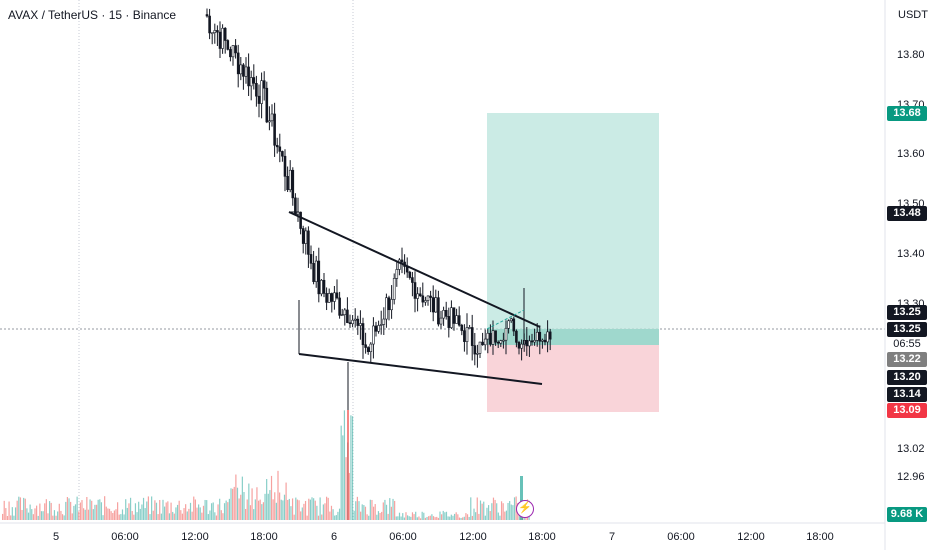  Describe the element at coordinates (913, 15) in the screenshot. I see `currency-label: USDT` at that location.